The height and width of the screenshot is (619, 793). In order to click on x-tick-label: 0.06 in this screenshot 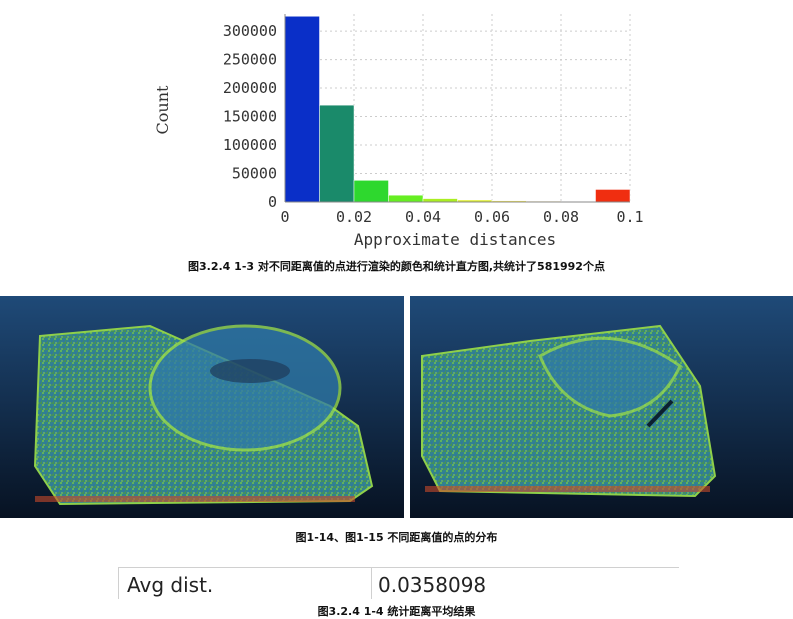, I will do `click(492, 217)`.